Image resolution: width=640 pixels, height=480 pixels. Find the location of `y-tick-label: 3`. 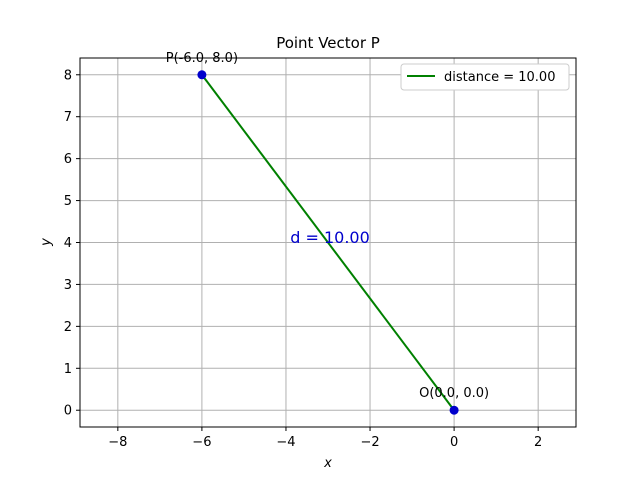

y-tick-label: 3 is located at coordinates (68, 285).